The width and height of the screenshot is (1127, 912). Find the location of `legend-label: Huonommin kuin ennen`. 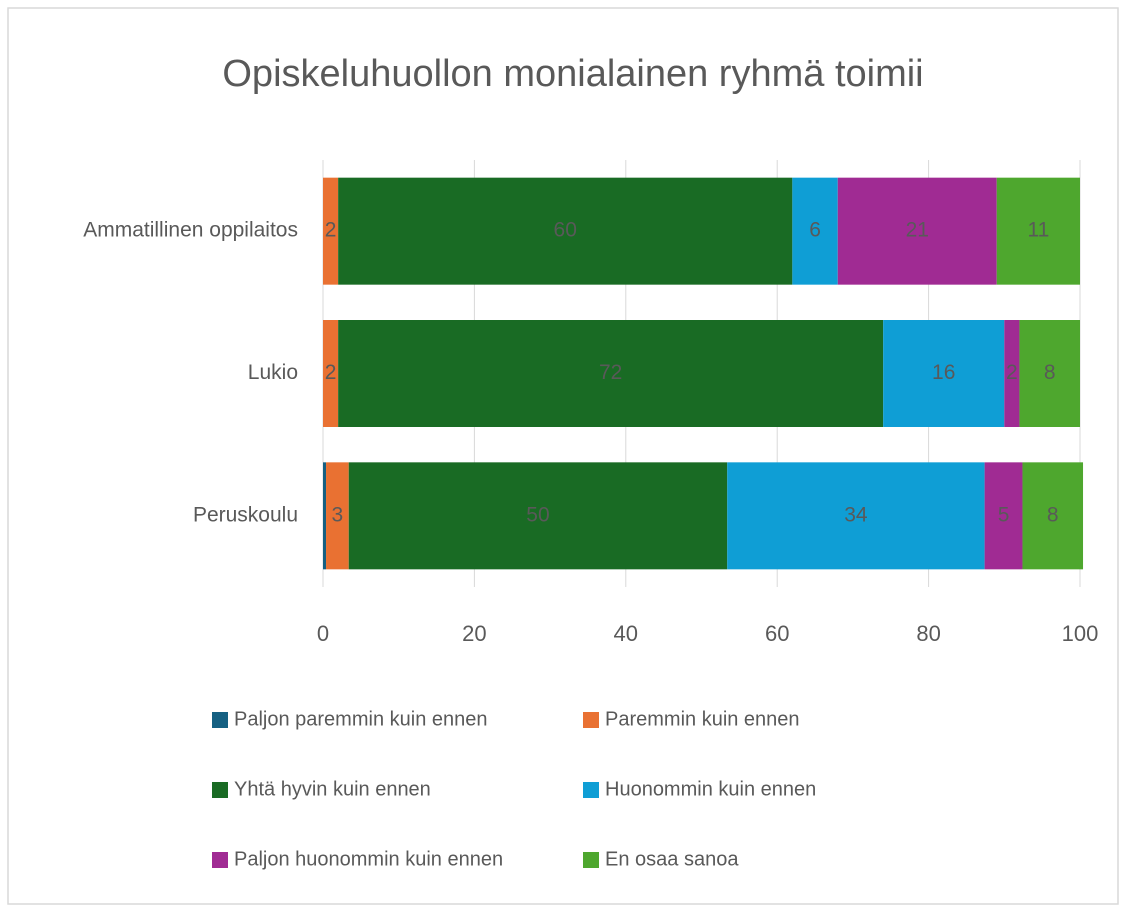

legend-label: Huonommin kuin ennen is located at coordinates (710, 789).